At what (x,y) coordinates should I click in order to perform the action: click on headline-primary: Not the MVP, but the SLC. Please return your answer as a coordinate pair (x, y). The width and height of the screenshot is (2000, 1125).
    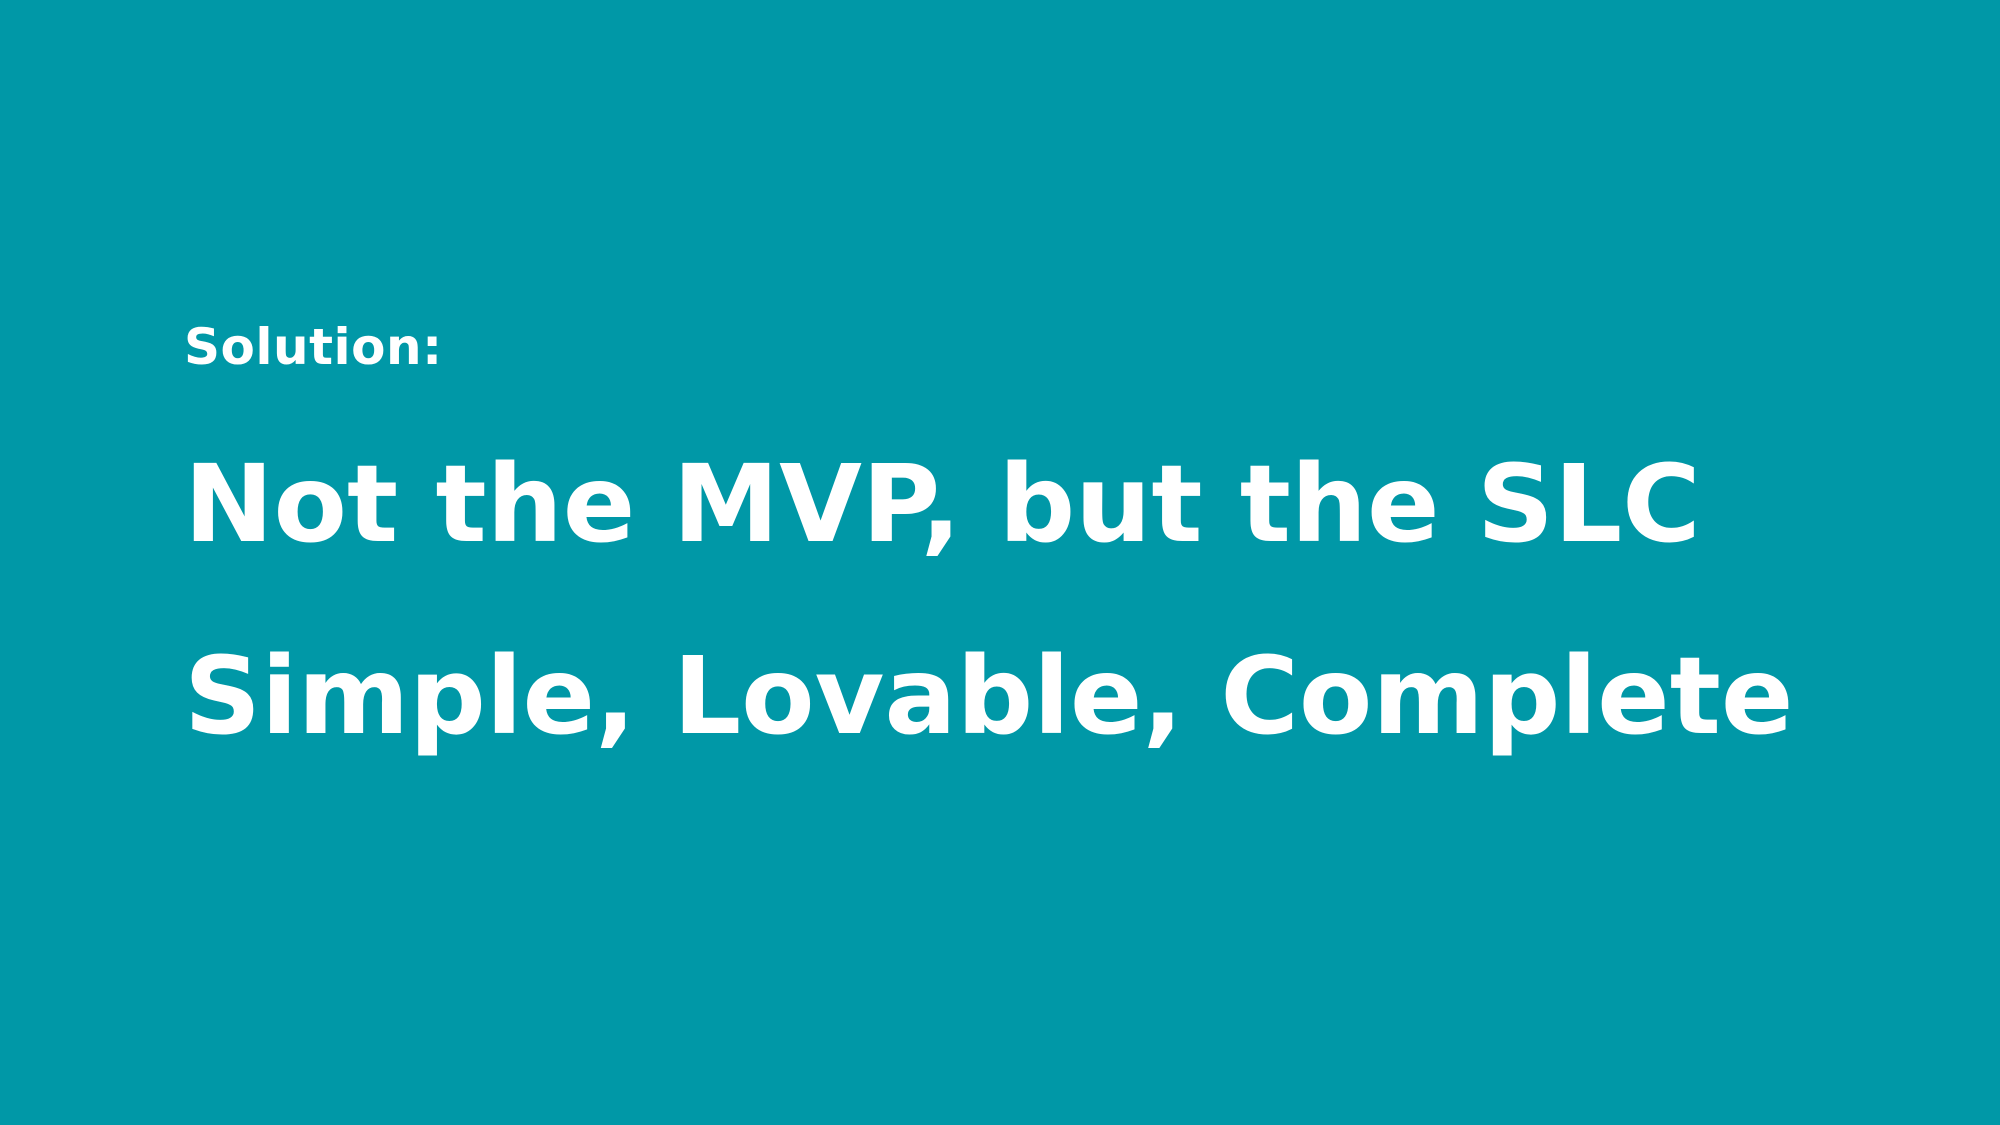
    Looking at the image, I should click on (942, 505).